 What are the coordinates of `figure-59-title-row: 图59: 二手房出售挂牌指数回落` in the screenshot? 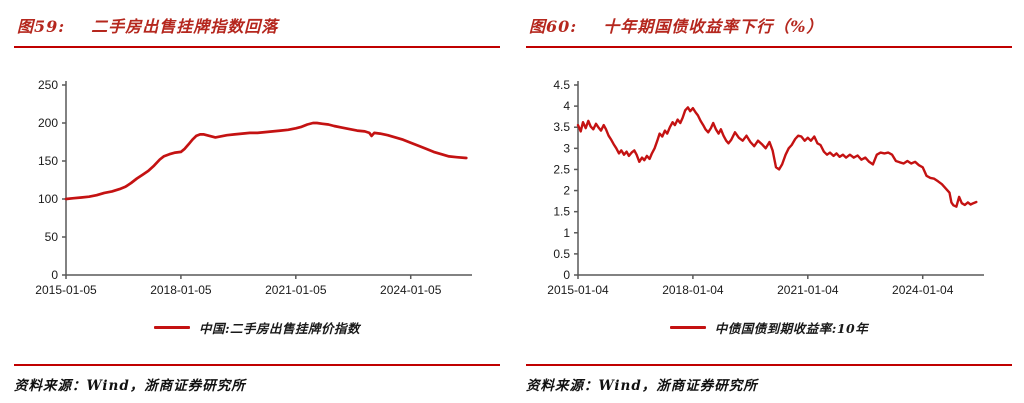 It's located at (257, 23).